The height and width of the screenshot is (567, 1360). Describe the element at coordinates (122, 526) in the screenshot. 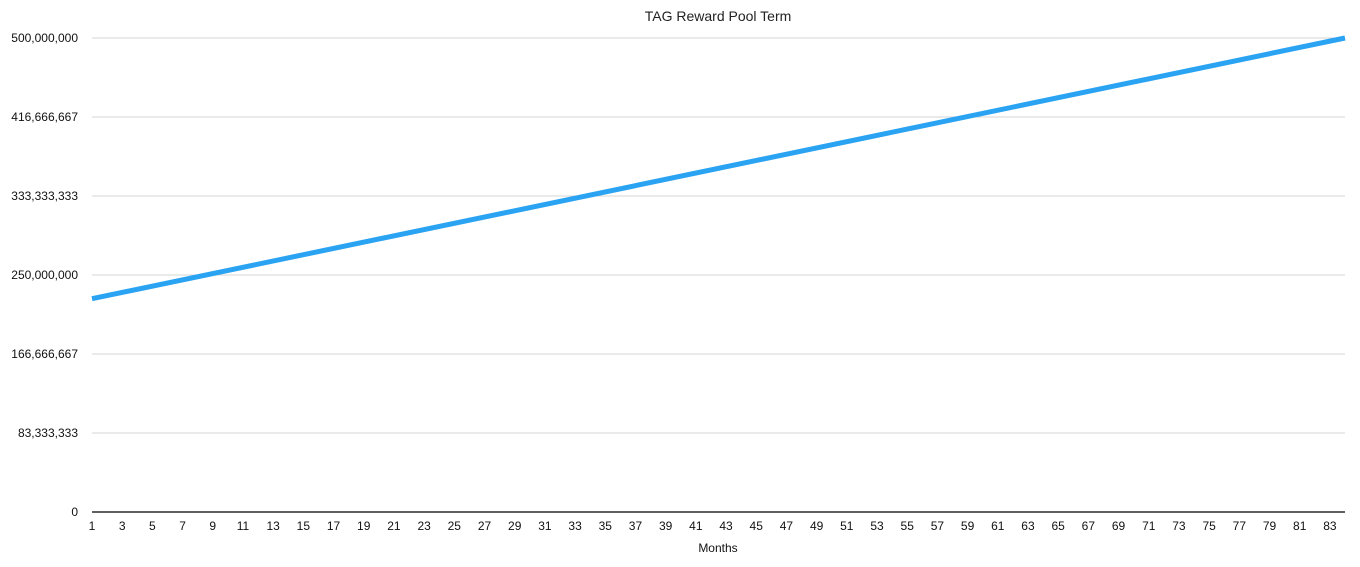

I see `x-tick-label: 3` at that location.